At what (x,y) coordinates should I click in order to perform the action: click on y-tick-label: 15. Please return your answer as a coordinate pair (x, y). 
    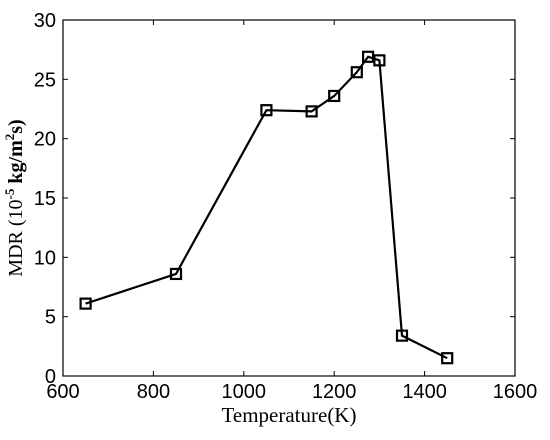
    Looking at the image, I should click on (45, 199).